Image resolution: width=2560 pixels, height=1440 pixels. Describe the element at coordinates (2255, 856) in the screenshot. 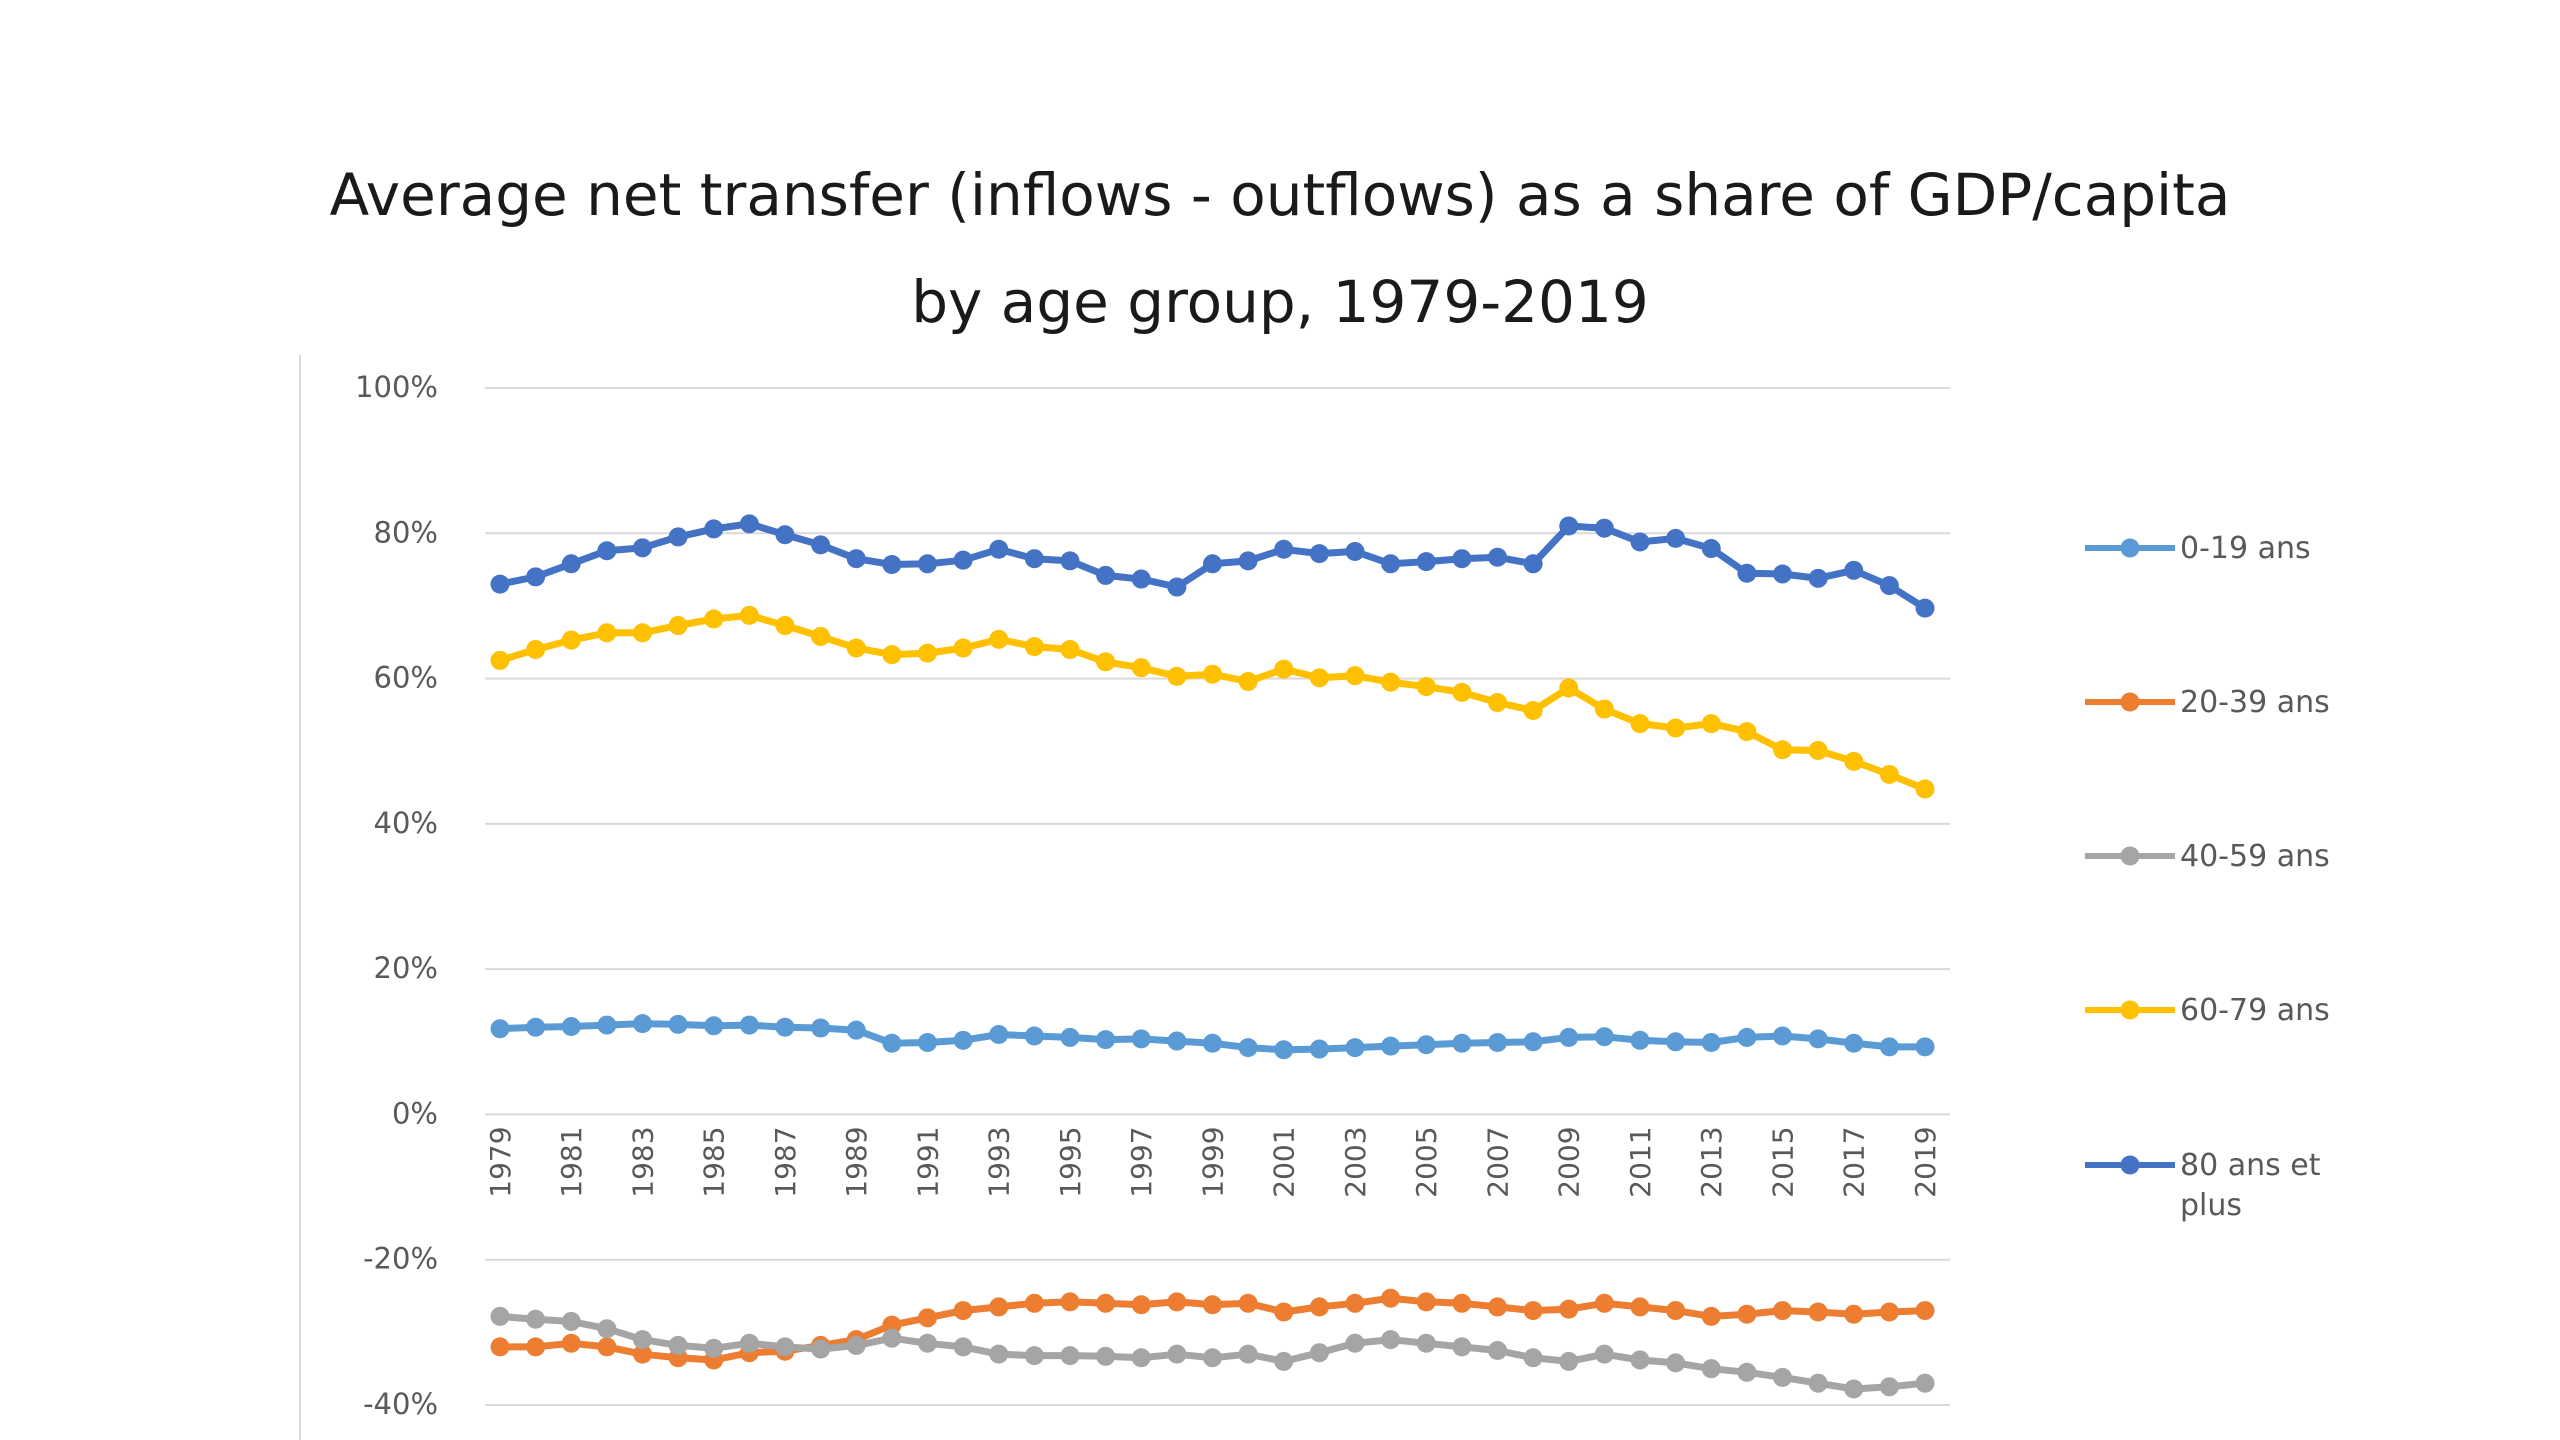

I see `legend-label: 40-59 ans` at that location.